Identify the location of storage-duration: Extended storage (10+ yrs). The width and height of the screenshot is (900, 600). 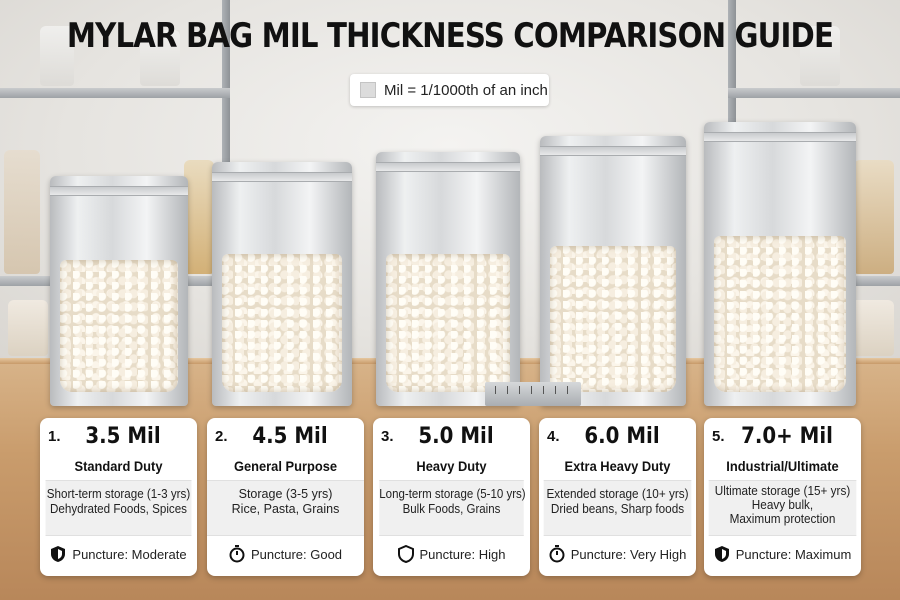
(617, 494).